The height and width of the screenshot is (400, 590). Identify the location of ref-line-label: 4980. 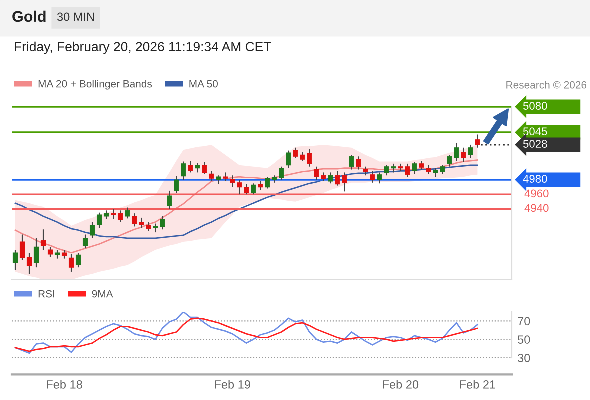
(535, 179).